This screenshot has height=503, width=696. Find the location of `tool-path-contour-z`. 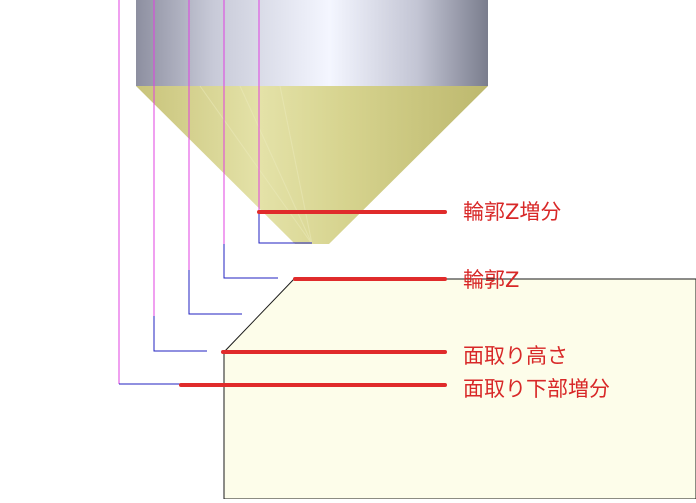

tool-path-contour-z is located at coordinates (250, 139).